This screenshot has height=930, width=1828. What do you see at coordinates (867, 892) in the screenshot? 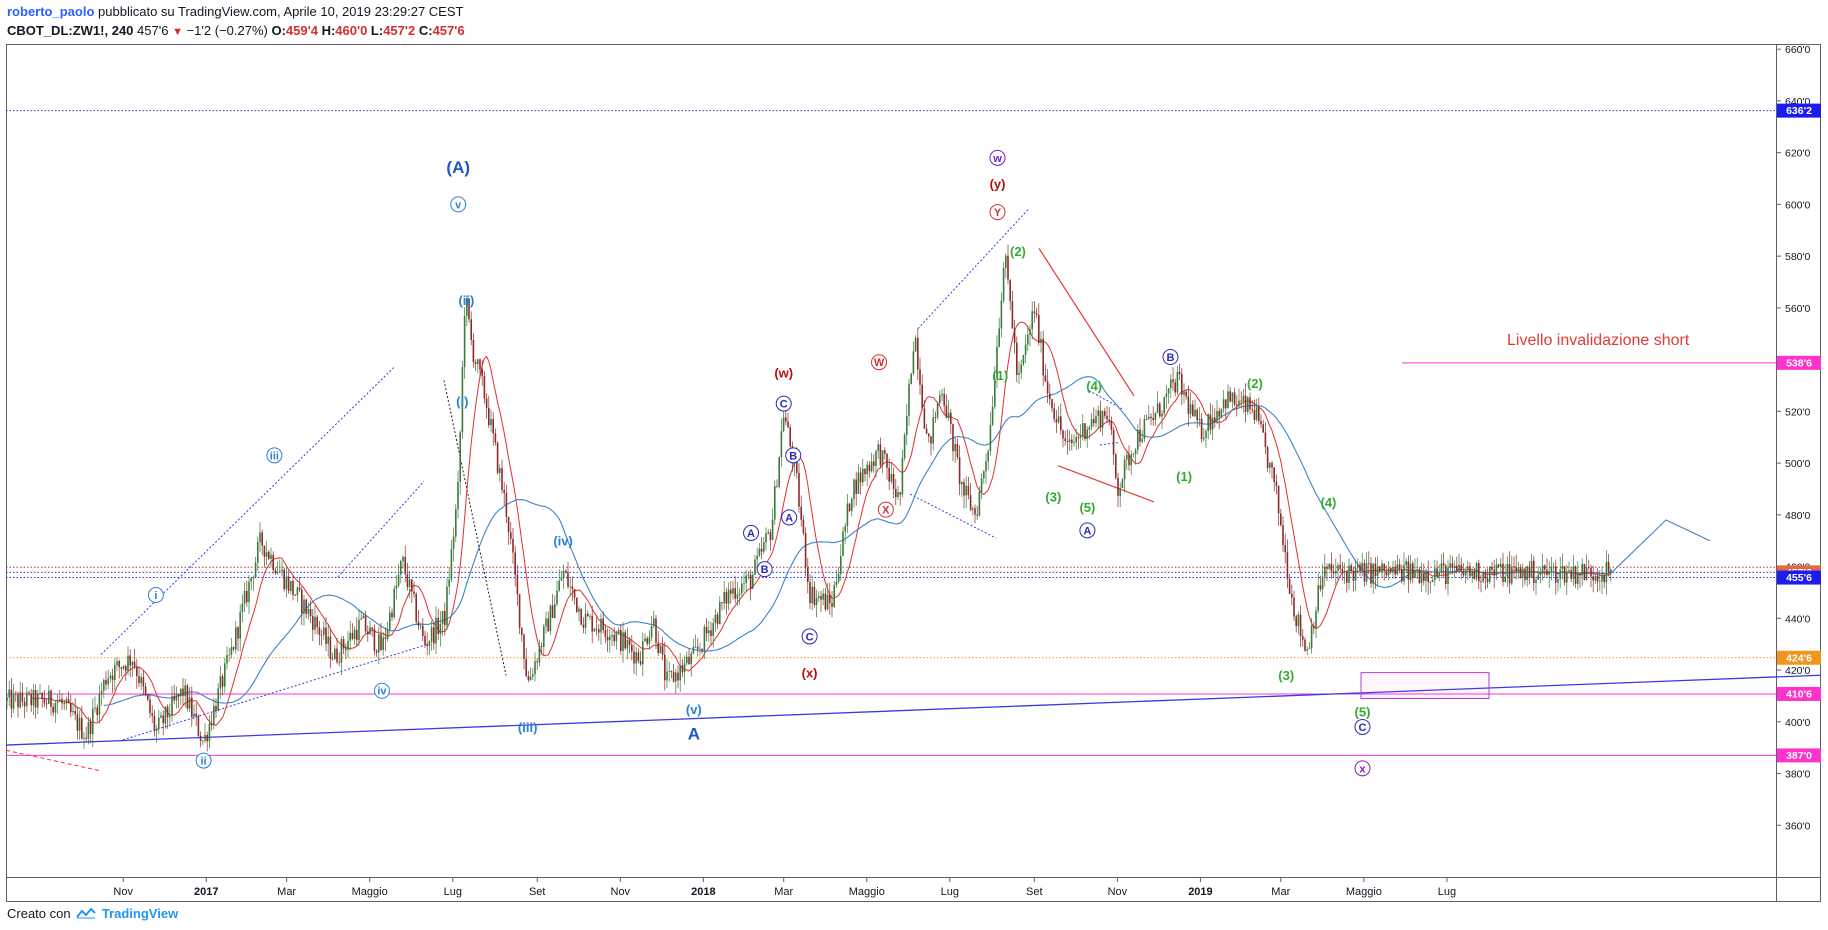
I see `x-tick-label: Maggio` at bounding box center [867, 892].